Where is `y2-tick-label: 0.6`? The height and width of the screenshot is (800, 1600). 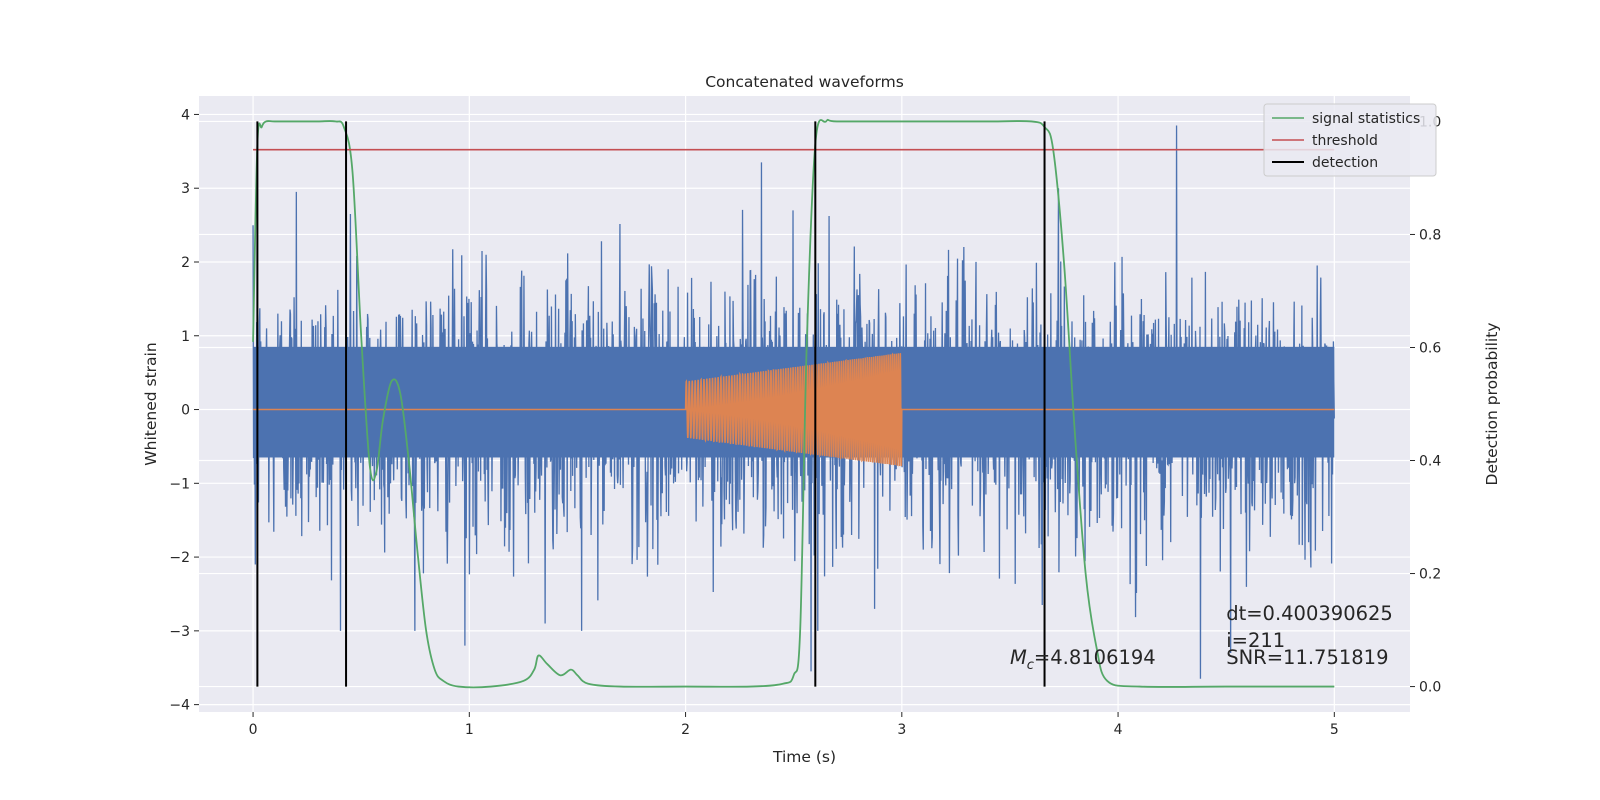 y2-tick-label: 0.6 is located at coordinates (1430, 348).